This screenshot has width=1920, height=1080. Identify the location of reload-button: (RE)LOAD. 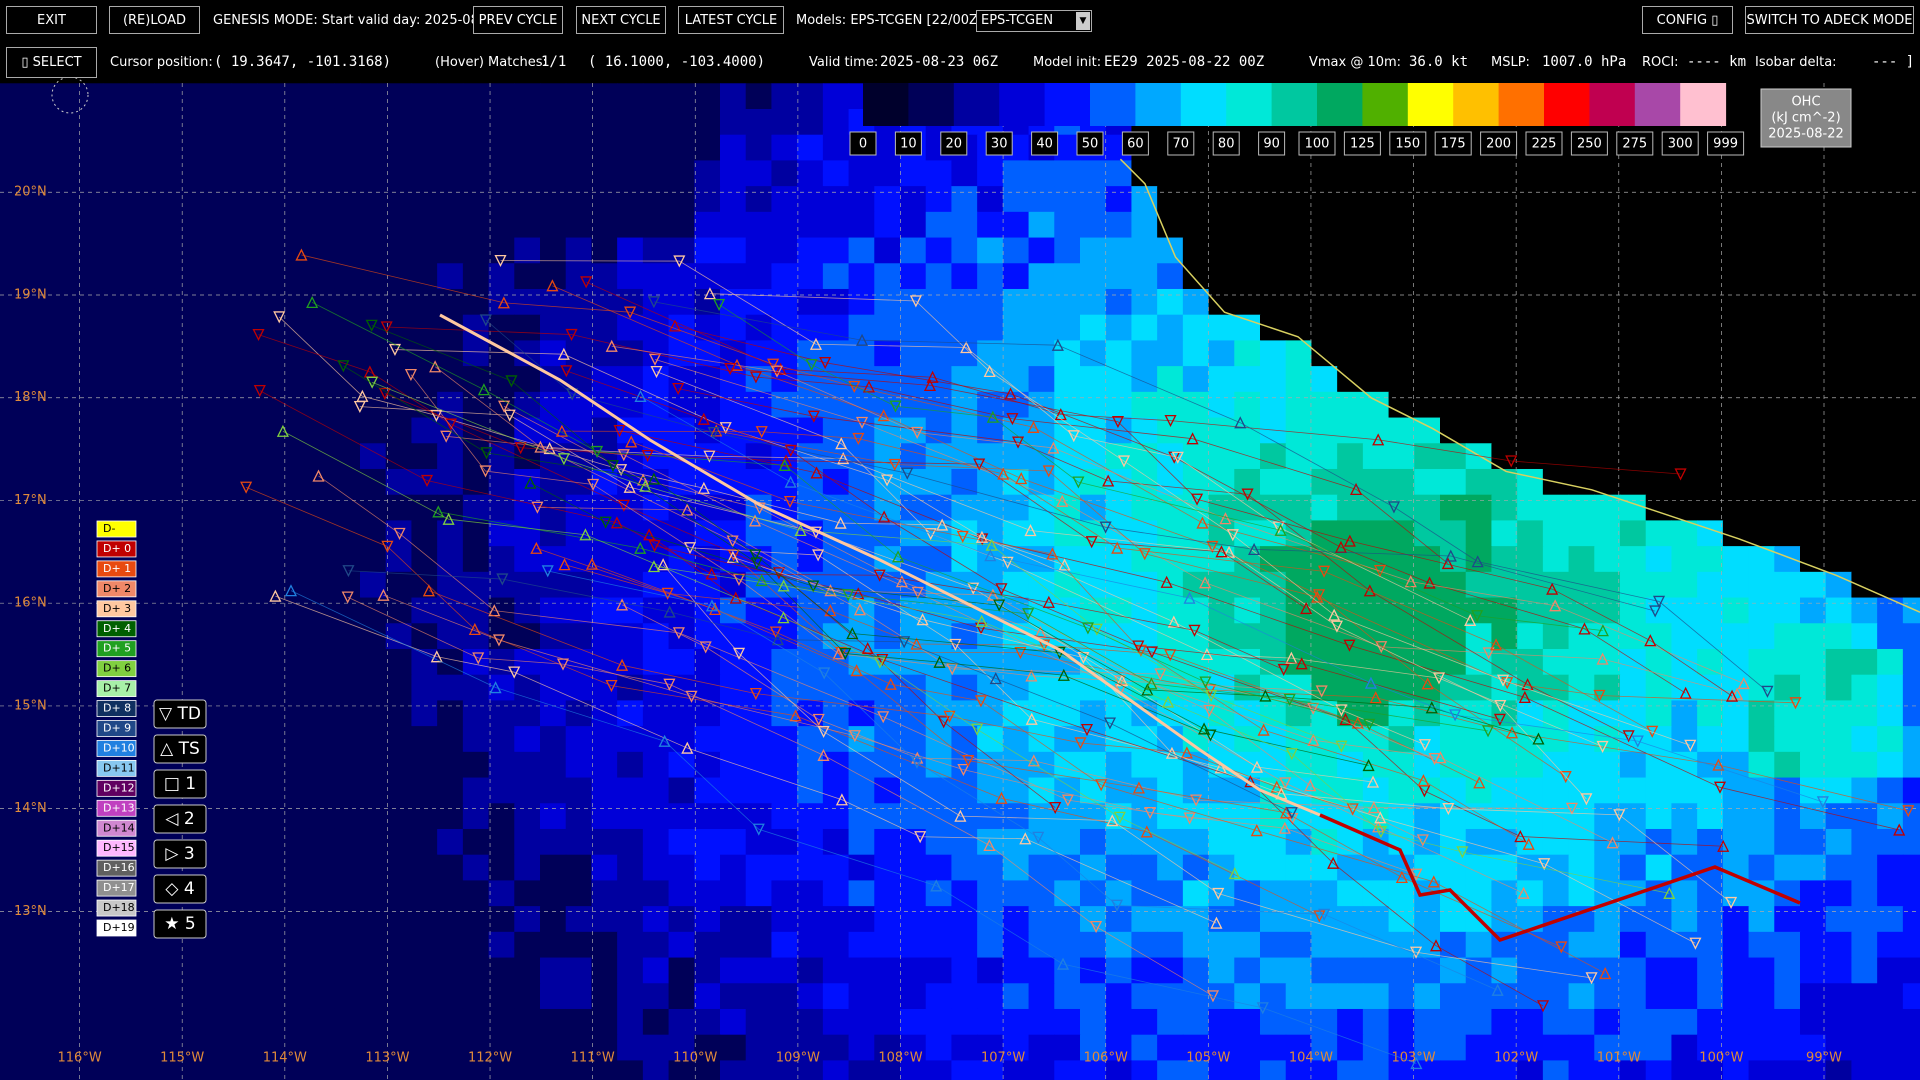
(154, 20).